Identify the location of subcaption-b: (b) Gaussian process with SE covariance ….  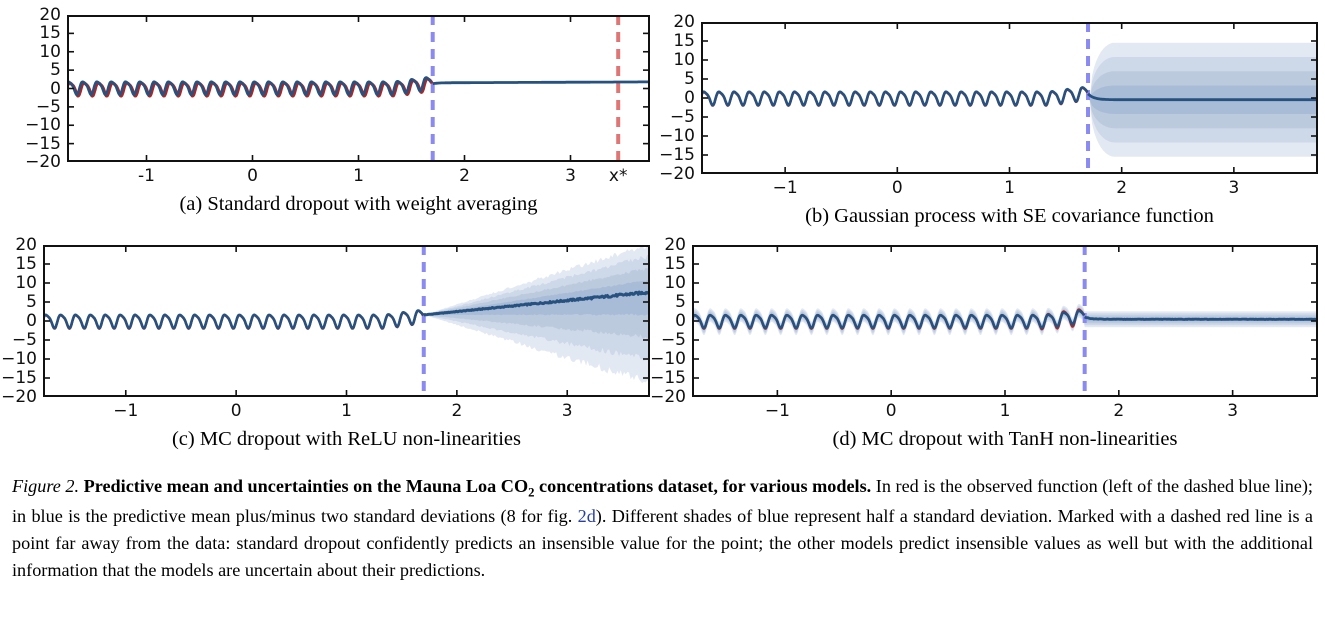
(1009, 216).